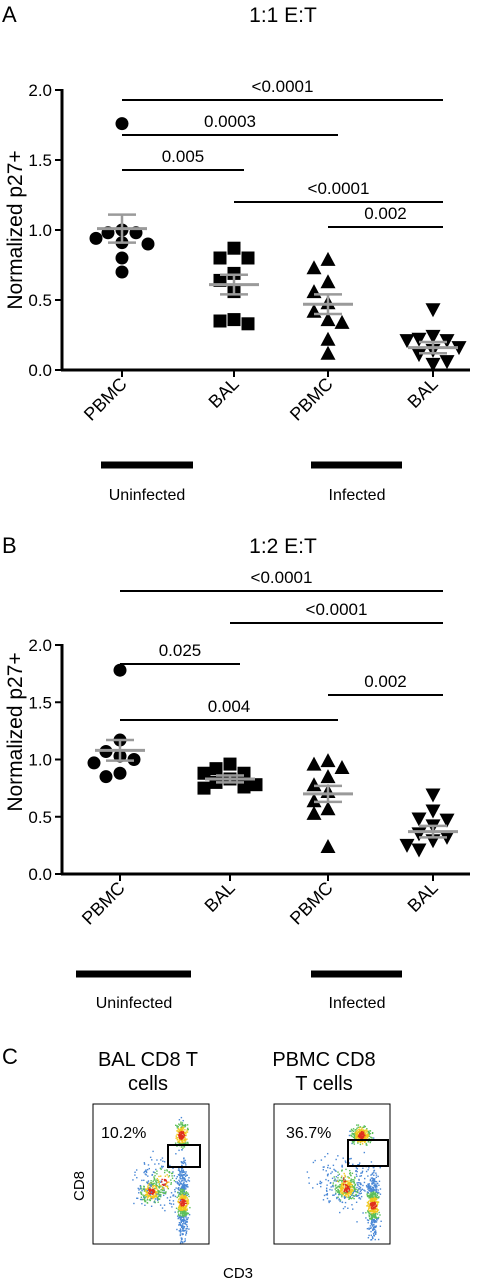 This screenshot has width=500, height=1284. What do you see at coordinates (283, 86) in the screenshot?
I see `p-value-label: <0.0001` at bounding box center [283, 86].